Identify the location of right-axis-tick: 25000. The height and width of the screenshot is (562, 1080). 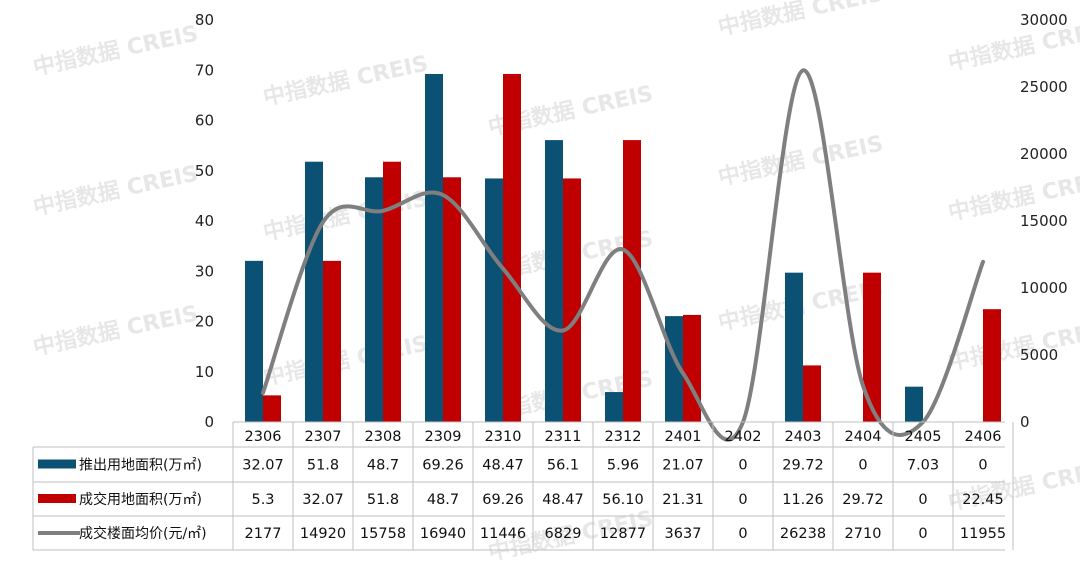
(1044, 87).